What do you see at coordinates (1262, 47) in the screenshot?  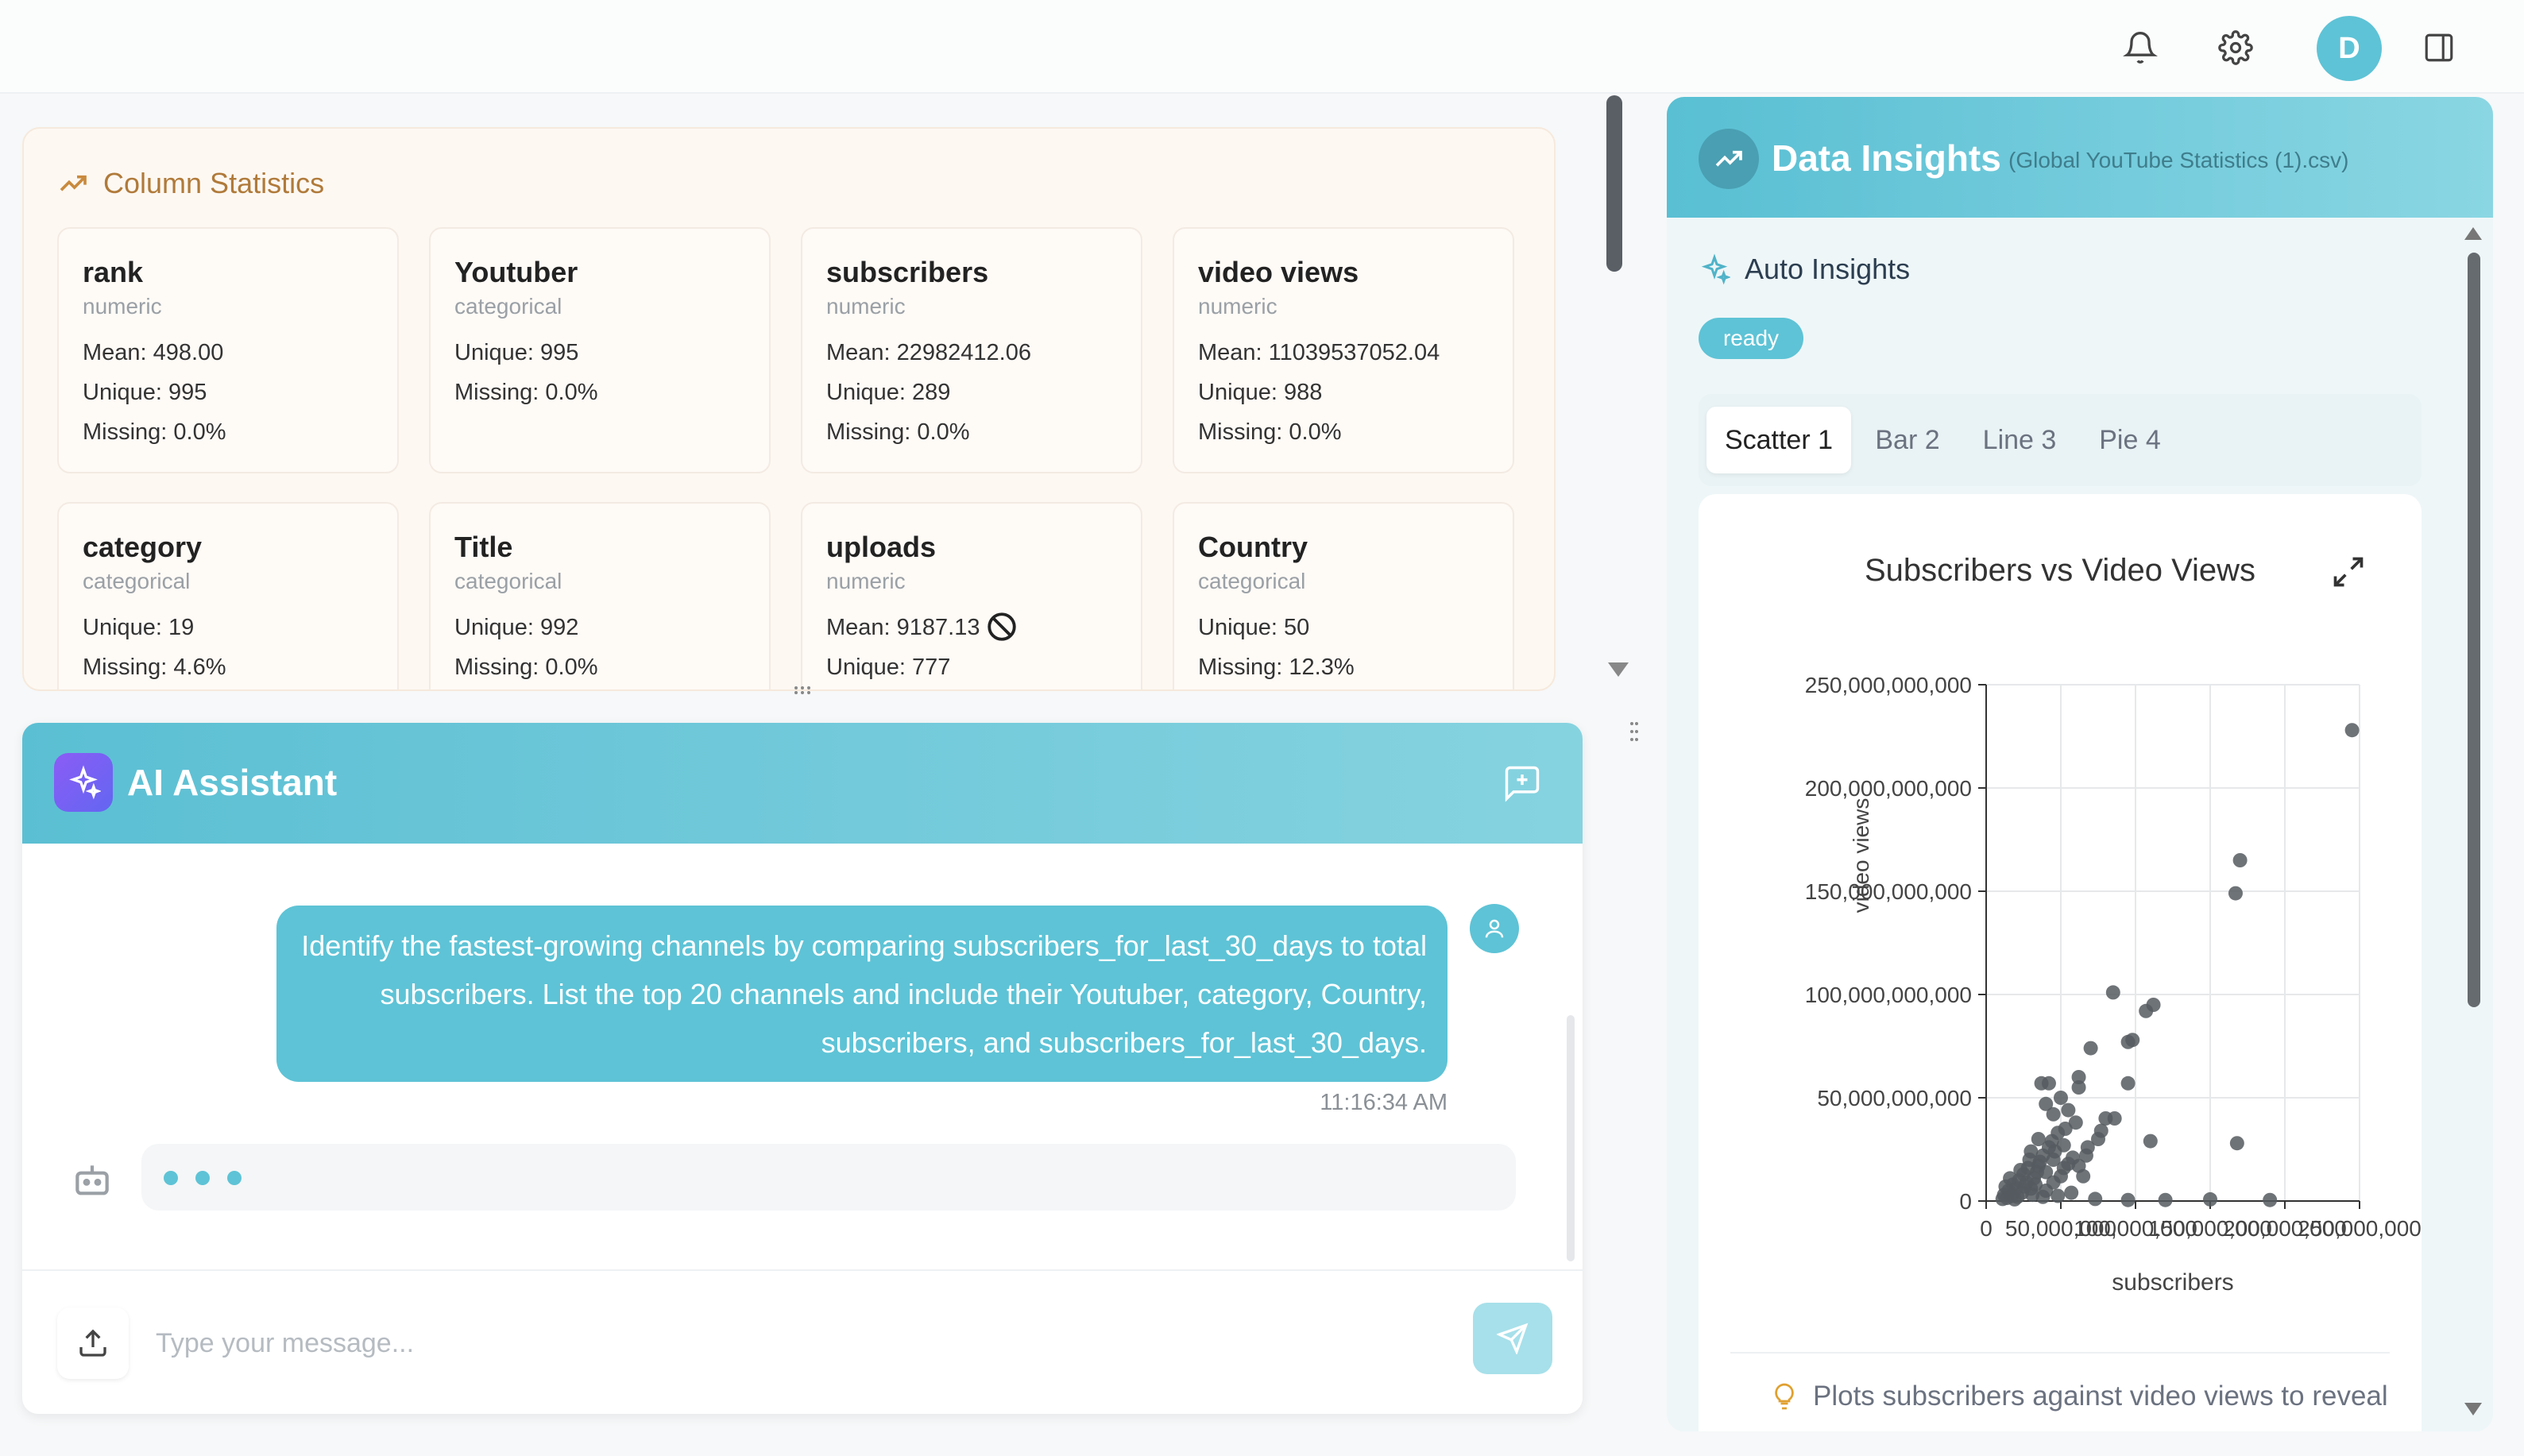 I see `top-bar: D` at bounding box center [1262, 47].